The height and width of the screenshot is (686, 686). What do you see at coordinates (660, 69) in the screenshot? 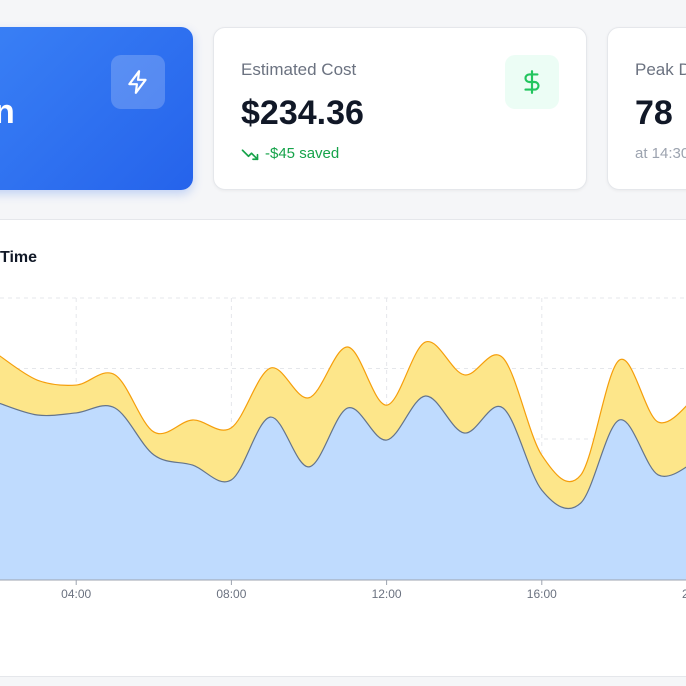
I see `stat-label: Peak D` at bounding box center [660, 69].